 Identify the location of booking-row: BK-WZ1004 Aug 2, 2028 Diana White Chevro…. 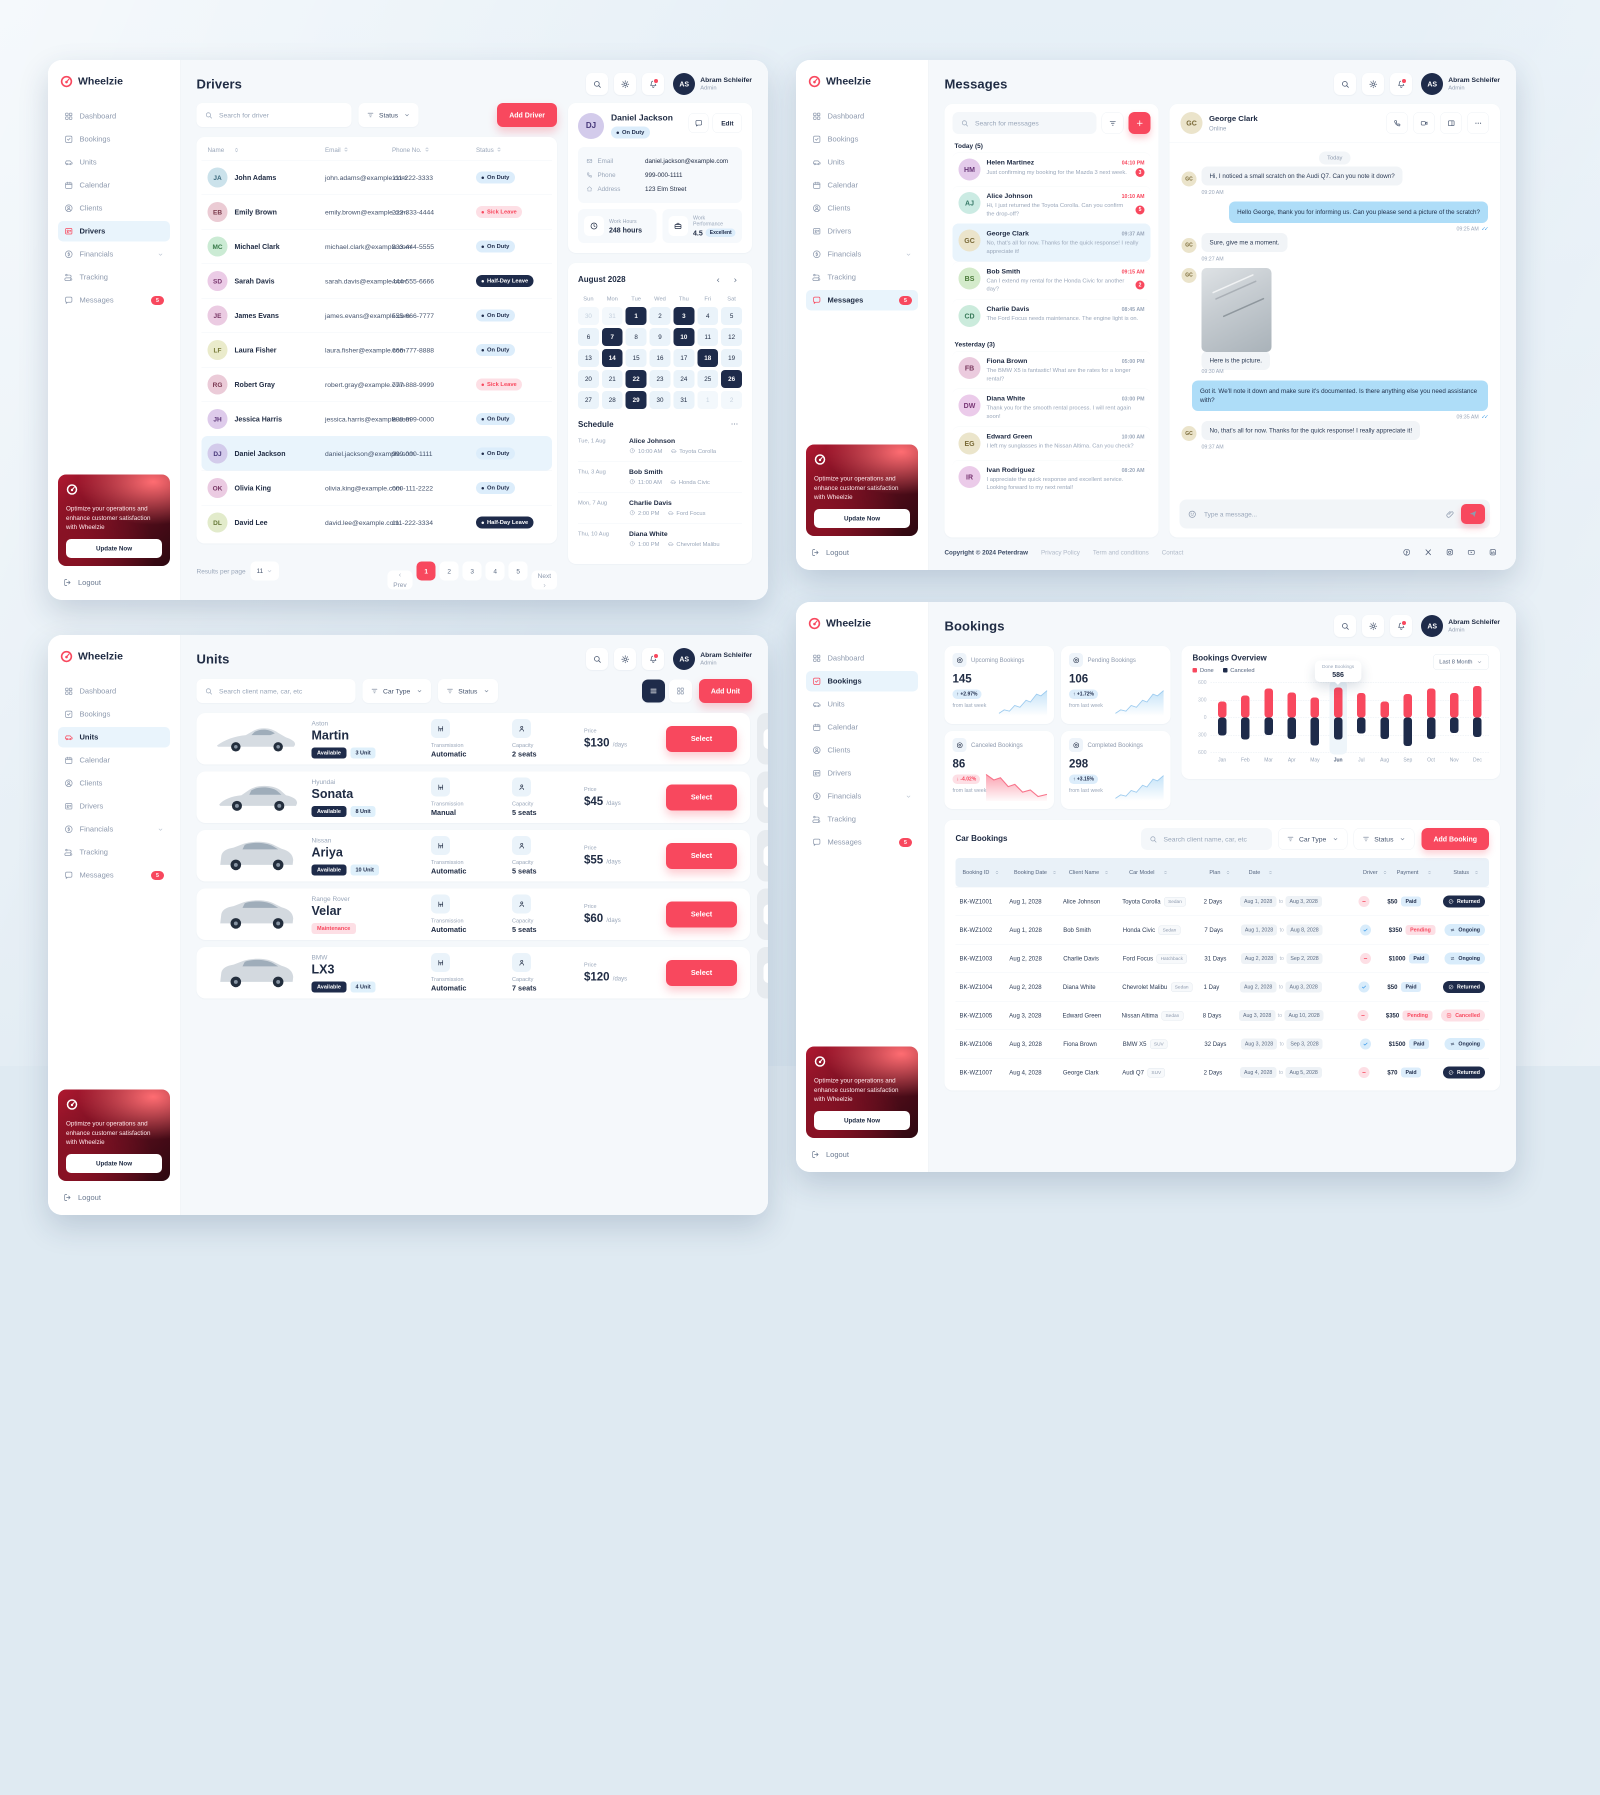
(1222, 987).